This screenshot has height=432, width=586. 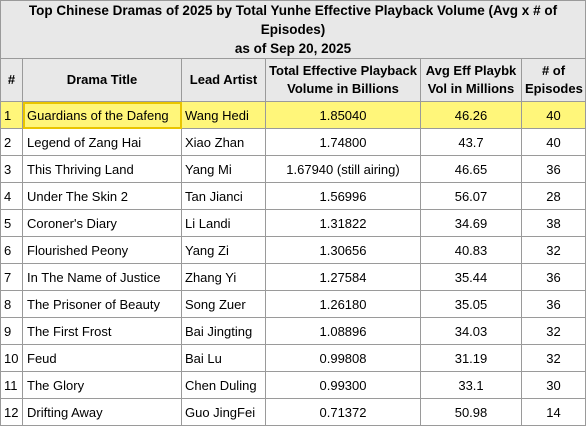 What do you see at coordinates (343, 412) in the screenshot?
I see `cell-total: 0.71372` at bounding box center [343, 412].